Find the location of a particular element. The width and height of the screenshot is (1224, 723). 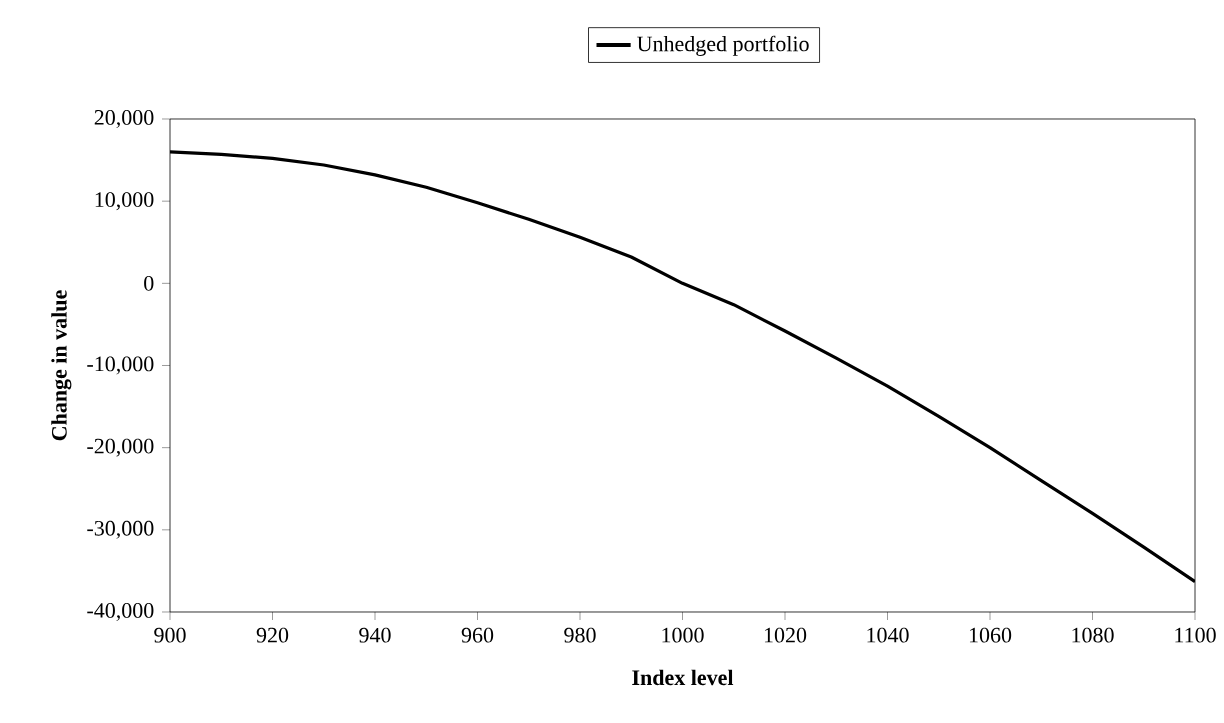

x-tick-label: 1000 is located at coordinates (683, 635).